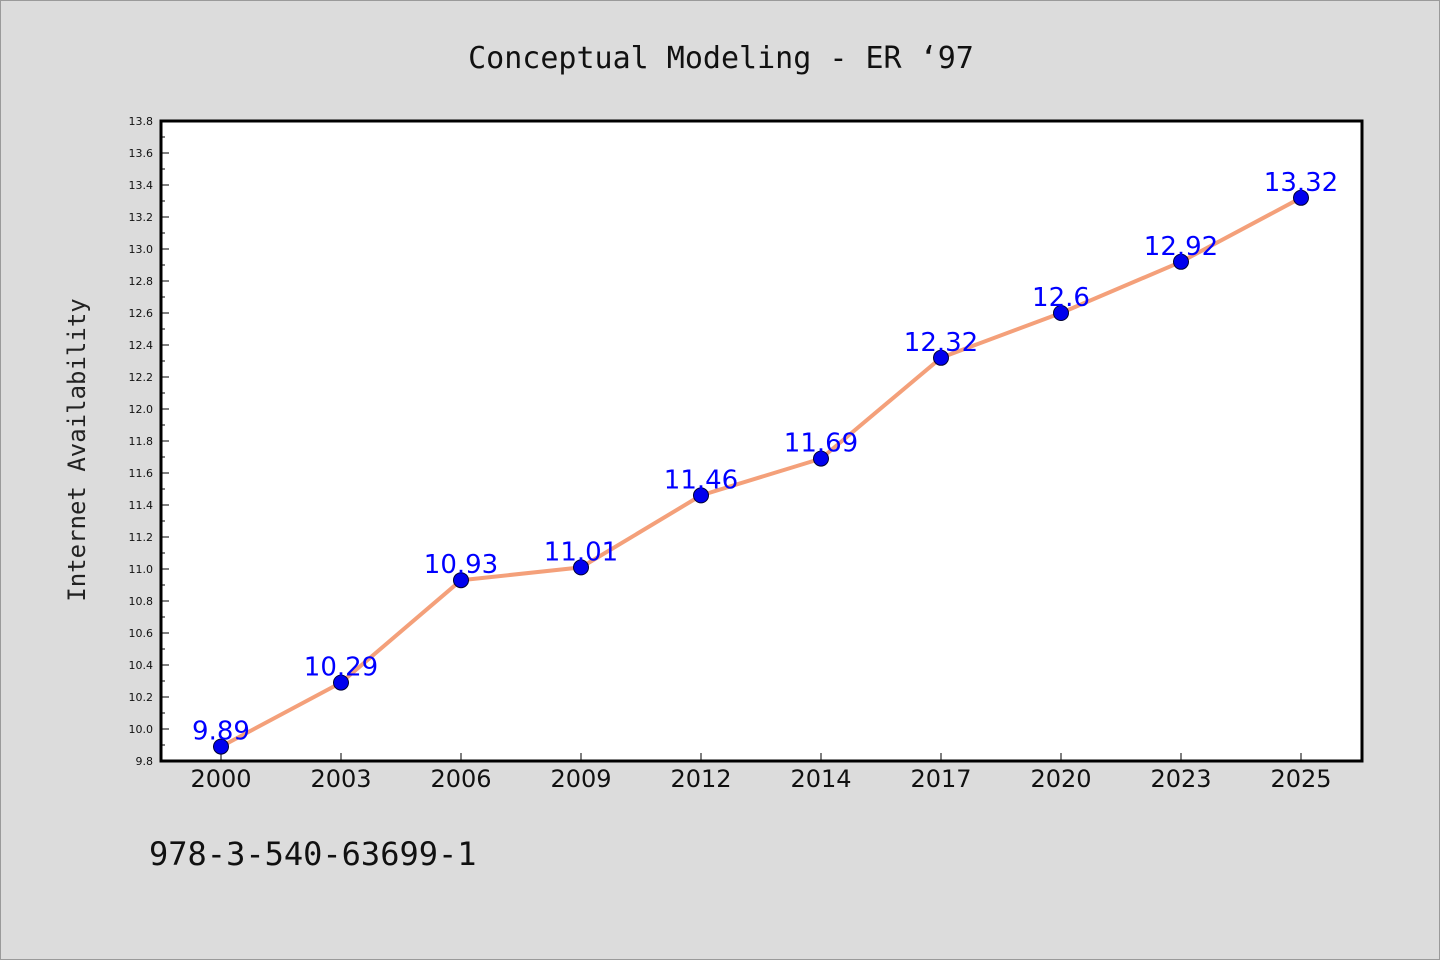  Describe the element at coordinates (141, 377) in the screenshot. I see `y-tick-label: 12.2` at that location.